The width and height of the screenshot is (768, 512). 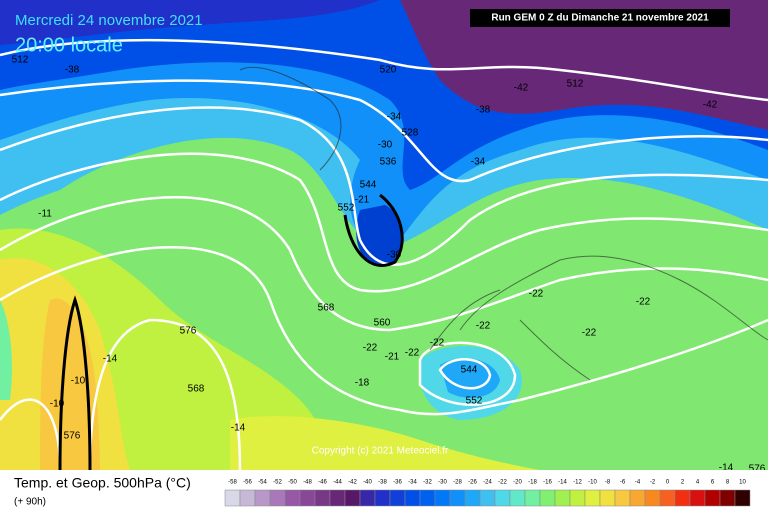 I want to click on contour-label: 528, so click(x=410, y=133).